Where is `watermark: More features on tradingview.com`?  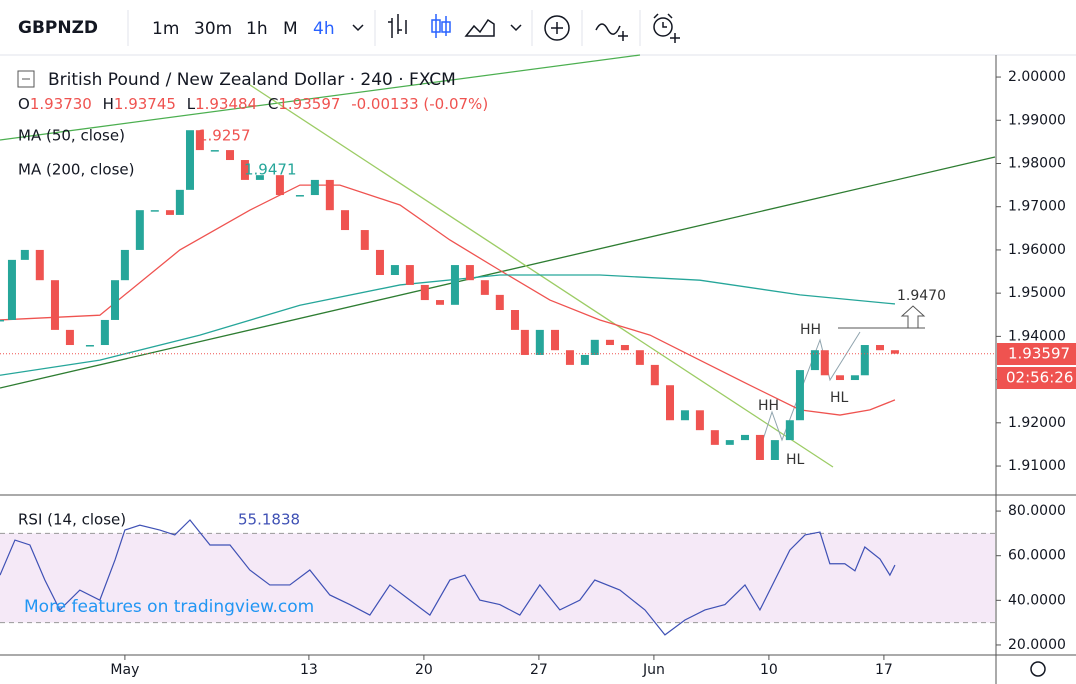 watermark: More features on tradingview.com is located at coordinates (169, 607).